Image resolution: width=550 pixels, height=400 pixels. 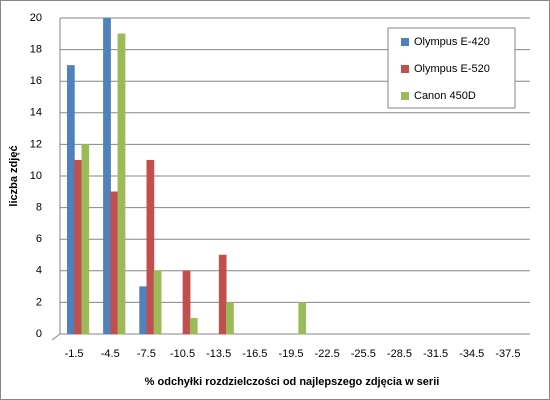 I want to click on x-tick-label: -13.5, so click(x=218, y=354).